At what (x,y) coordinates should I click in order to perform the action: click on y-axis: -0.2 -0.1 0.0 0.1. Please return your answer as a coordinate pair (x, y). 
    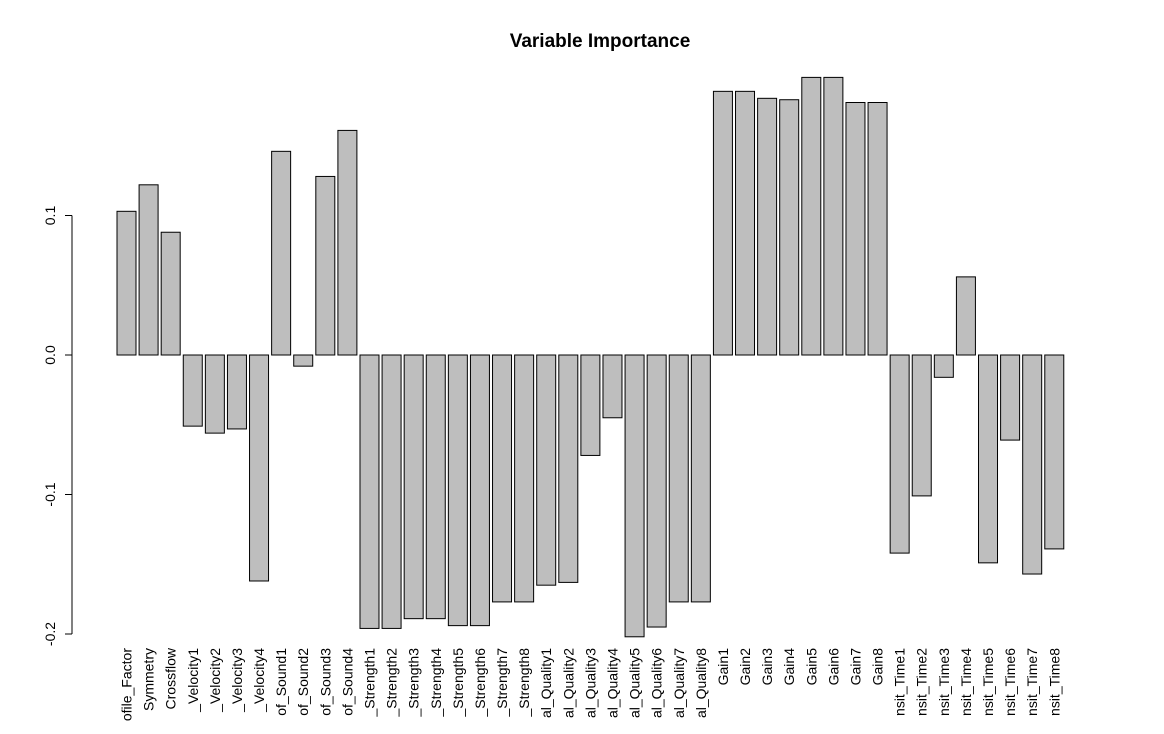
    Looking at the image, I should click on (57, 426).